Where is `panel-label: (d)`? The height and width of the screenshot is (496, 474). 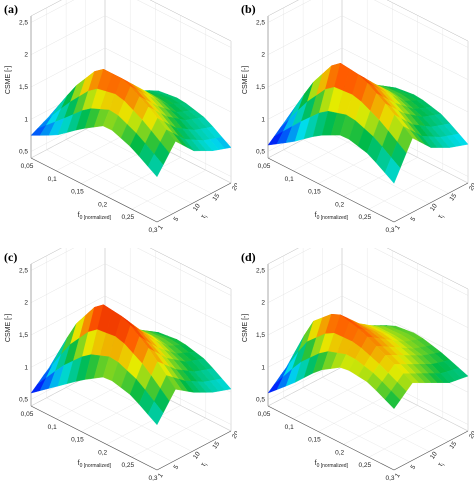
panel-label: (d) is located at coordinates (248, 257).